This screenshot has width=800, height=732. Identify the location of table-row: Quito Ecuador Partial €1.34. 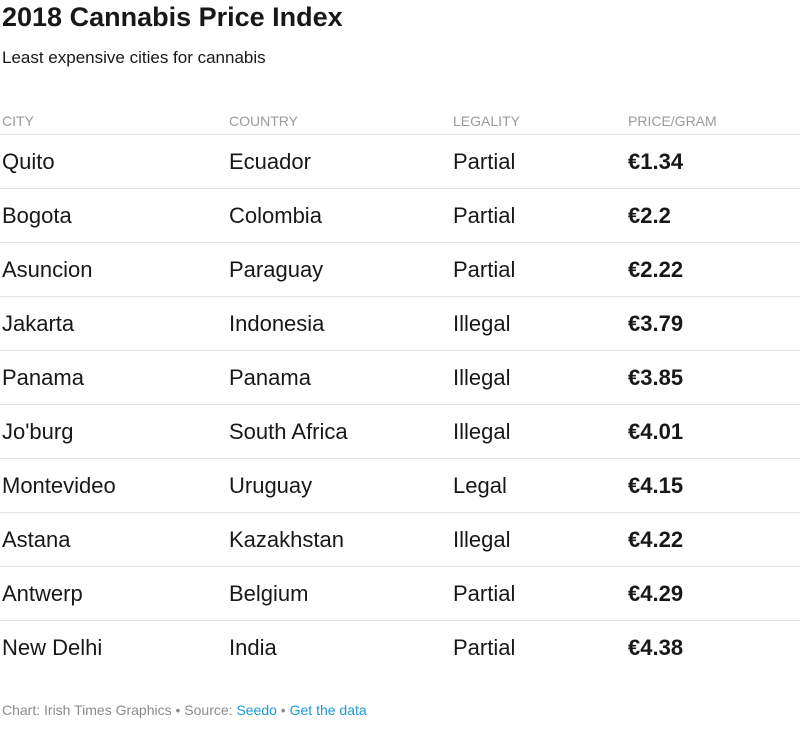
(400, 161).